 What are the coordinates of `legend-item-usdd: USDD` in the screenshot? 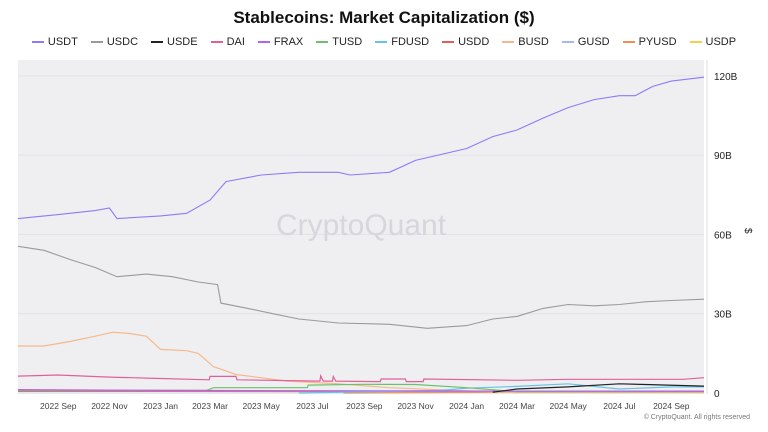 It's located at (465, 42).